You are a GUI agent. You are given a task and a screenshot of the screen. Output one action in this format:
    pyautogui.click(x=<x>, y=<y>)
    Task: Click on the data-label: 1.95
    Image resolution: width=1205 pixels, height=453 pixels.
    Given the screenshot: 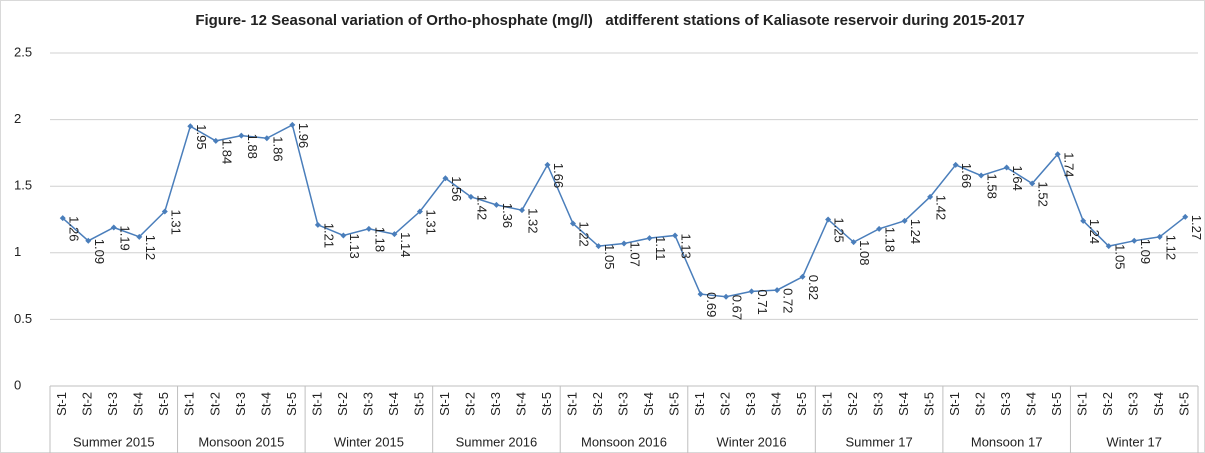 What is the action you would take?
    pyautogui.click(x=201, y=136)
    